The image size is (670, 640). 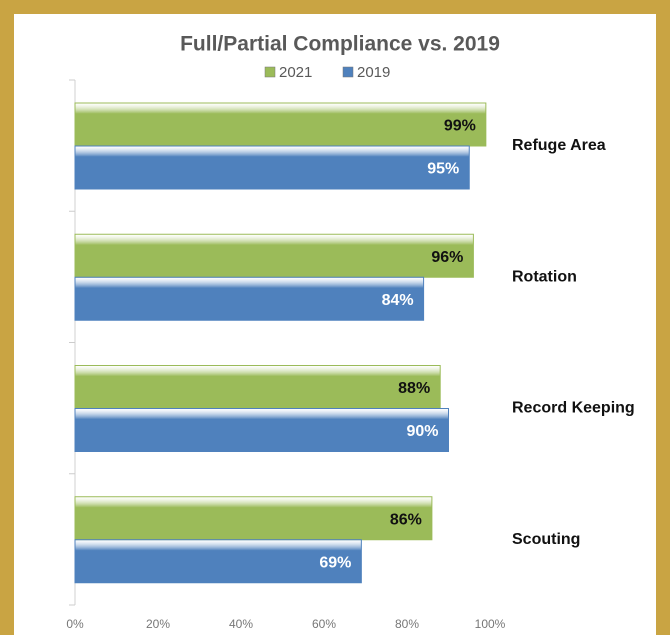 I want to click on value-label: 96%, so click(x=447, y=257).